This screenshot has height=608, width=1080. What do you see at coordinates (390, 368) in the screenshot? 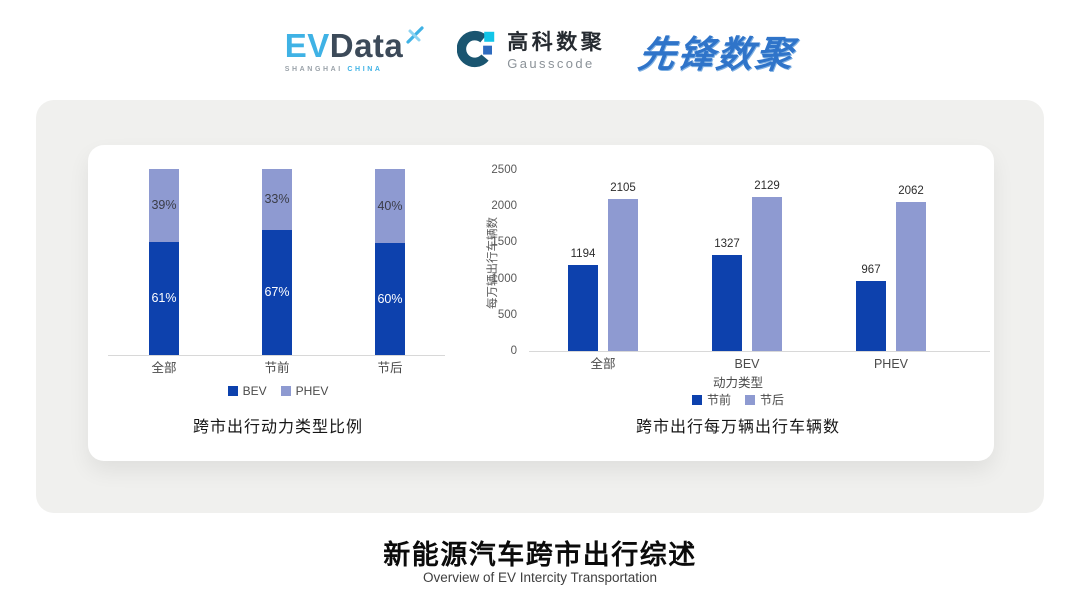
I see `category-label: 节后` at bounding box center [390, 368].